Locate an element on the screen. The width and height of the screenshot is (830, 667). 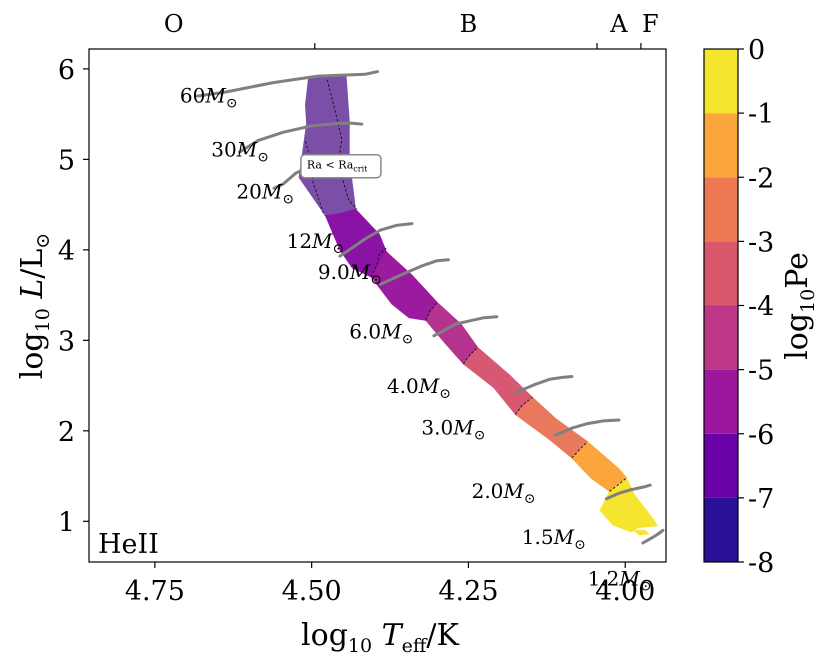
mass-label-6: 4.0M⊙ is located at coordinates (419, 388).